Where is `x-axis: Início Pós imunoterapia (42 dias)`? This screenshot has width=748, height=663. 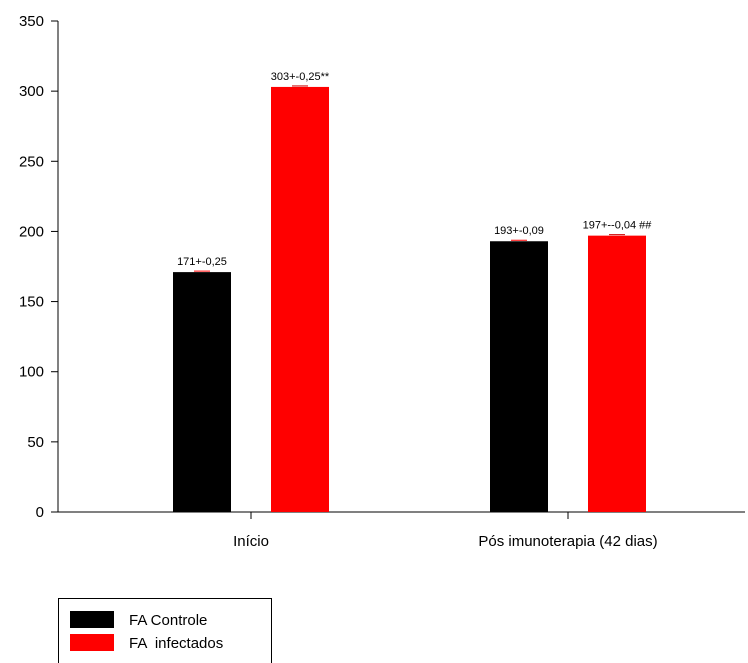 x-axis: Início Pós imunoterapia (42 dias) is located at coordinates (401, 530).